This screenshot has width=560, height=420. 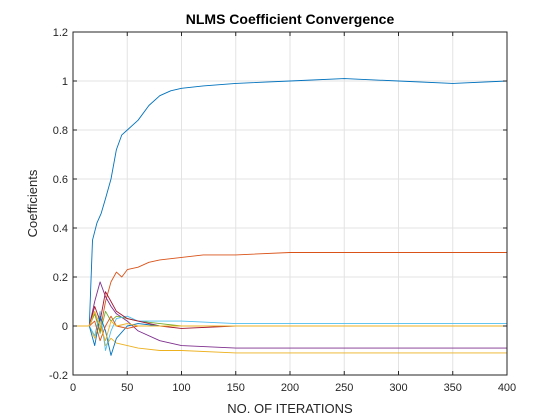 What do you see at coordinates (65, 82) in the screenshot?
I see `y-tick-label: 1` at bounding box center [65, 82].